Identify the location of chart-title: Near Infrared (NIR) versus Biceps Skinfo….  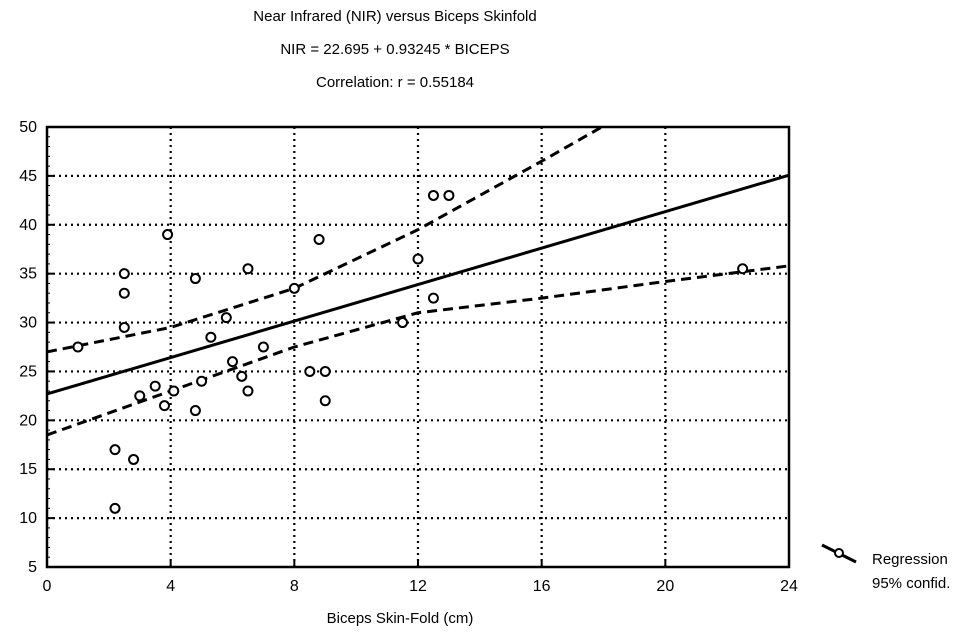
(395, 16).